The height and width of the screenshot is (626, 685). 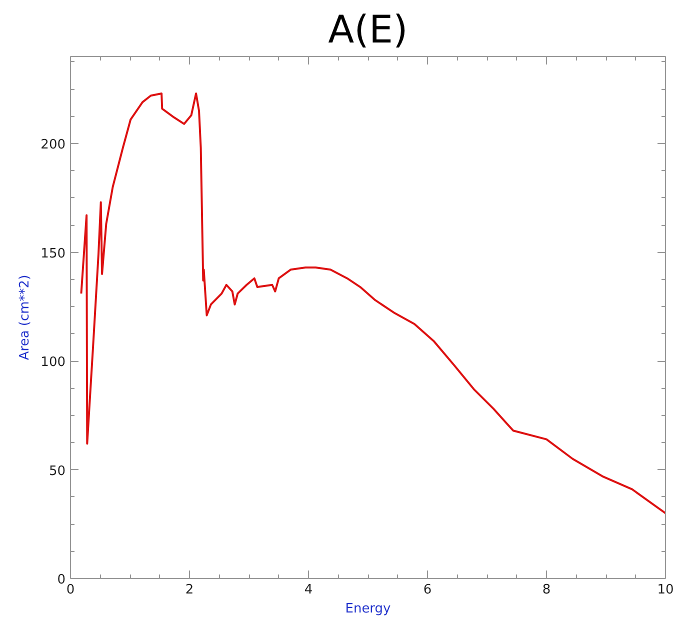 What do you see at coordinates (53, 362) in the screenshot?
I see `y-tick-label: 100` at bounding box center [53, 362].